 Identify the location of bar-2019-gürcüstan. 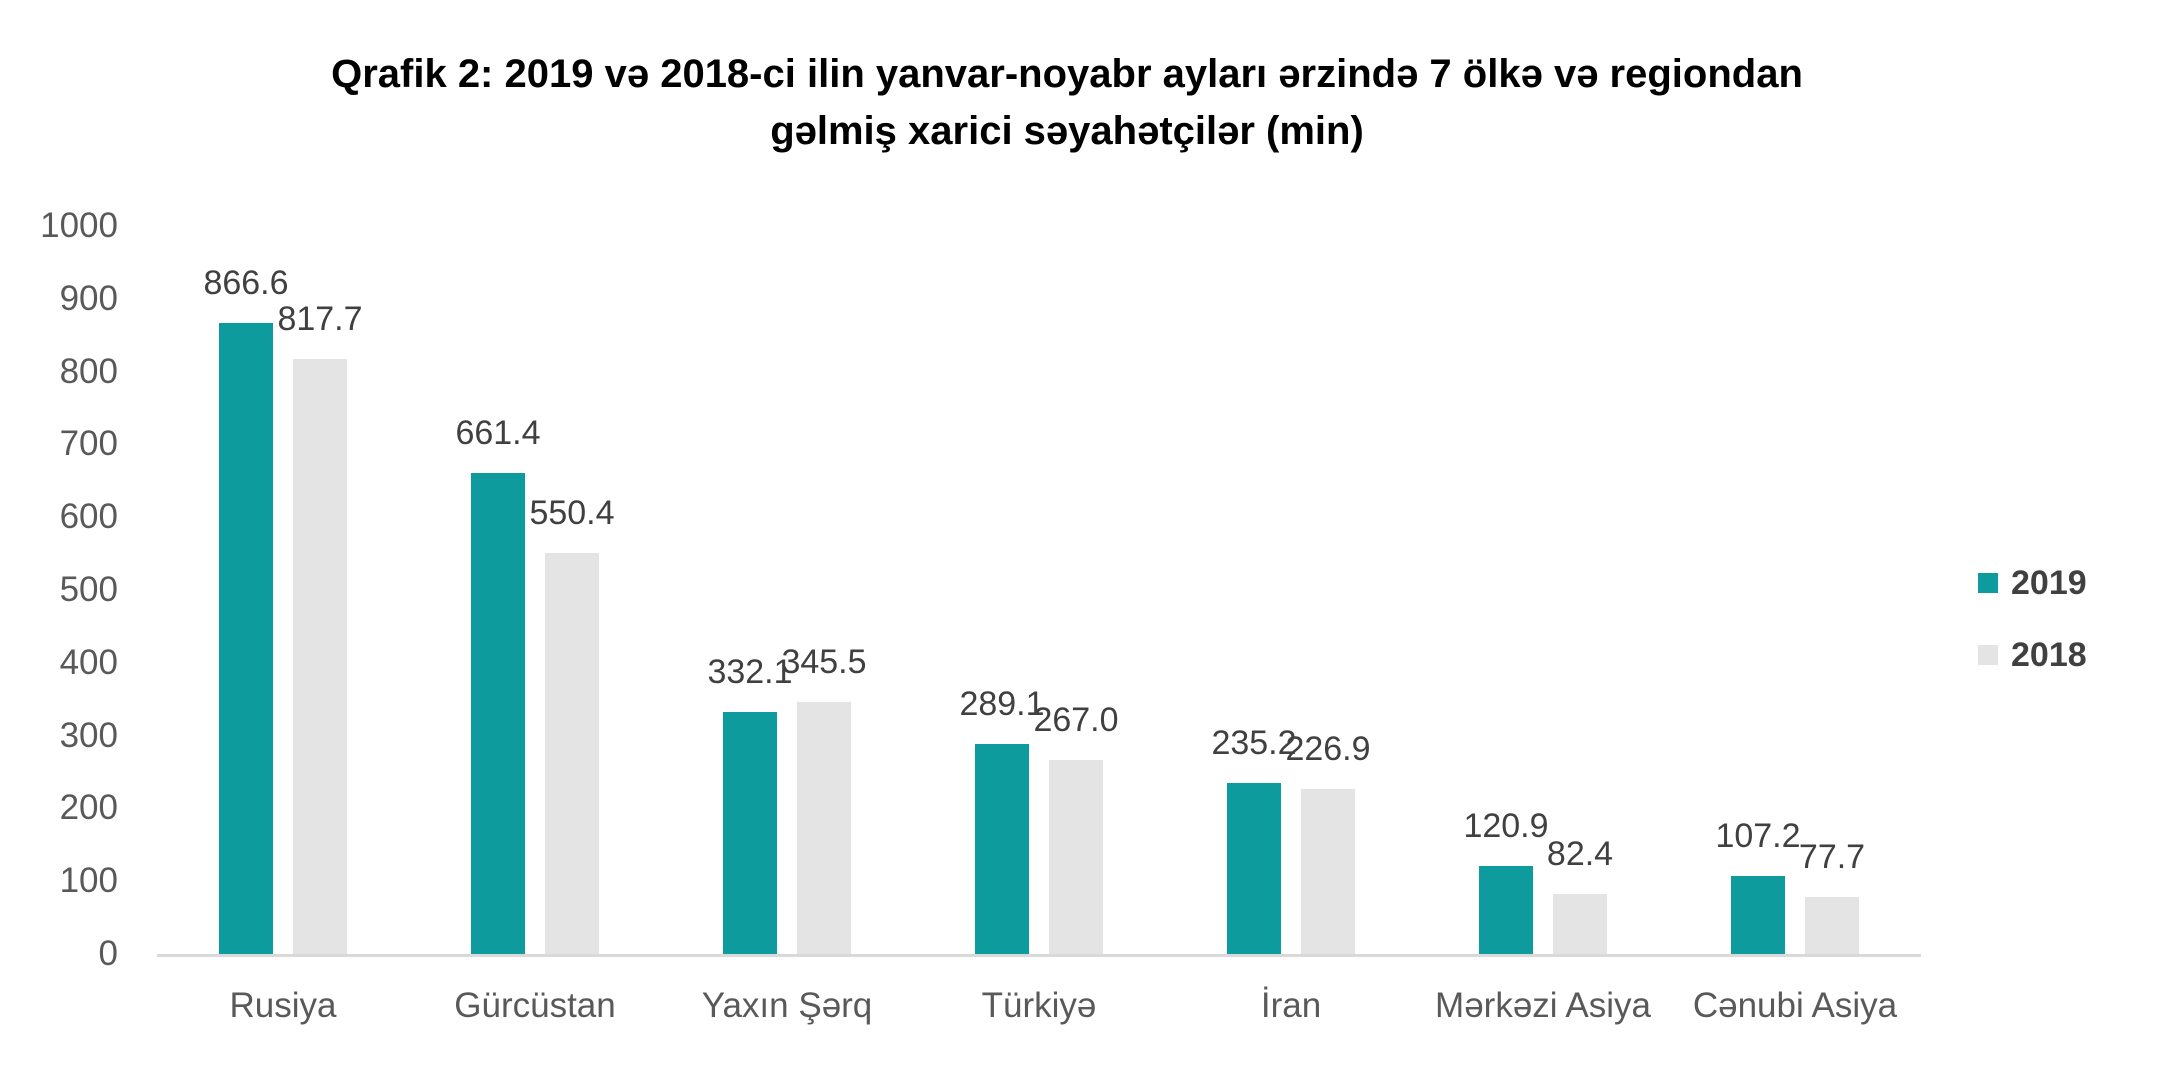
(498, 713).